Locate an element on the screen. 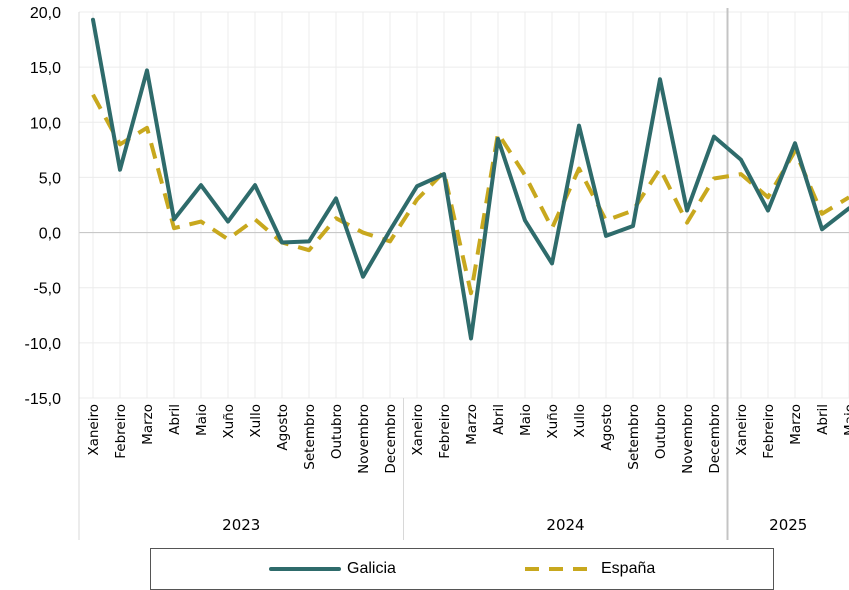 Image resolution: width=849 pixels, height=590 pixels. y-tick-label: -10,0 is located at coordinates (43, 344).